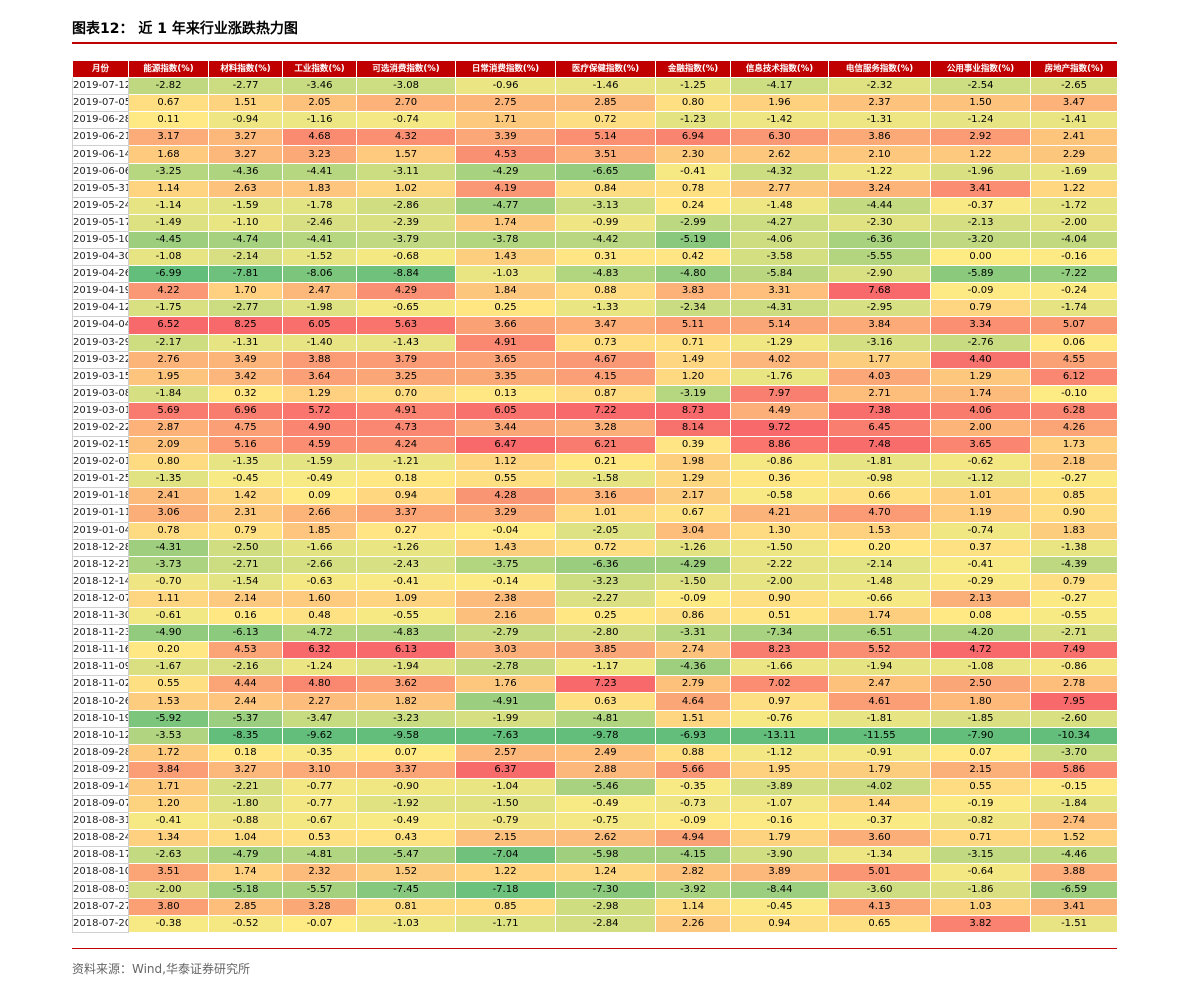 The image size is (1191, 996). What do you see at coordinates (406, 547) in the screenshot?
I see `value-cell: -1.26` at bounding box center [406, 547].